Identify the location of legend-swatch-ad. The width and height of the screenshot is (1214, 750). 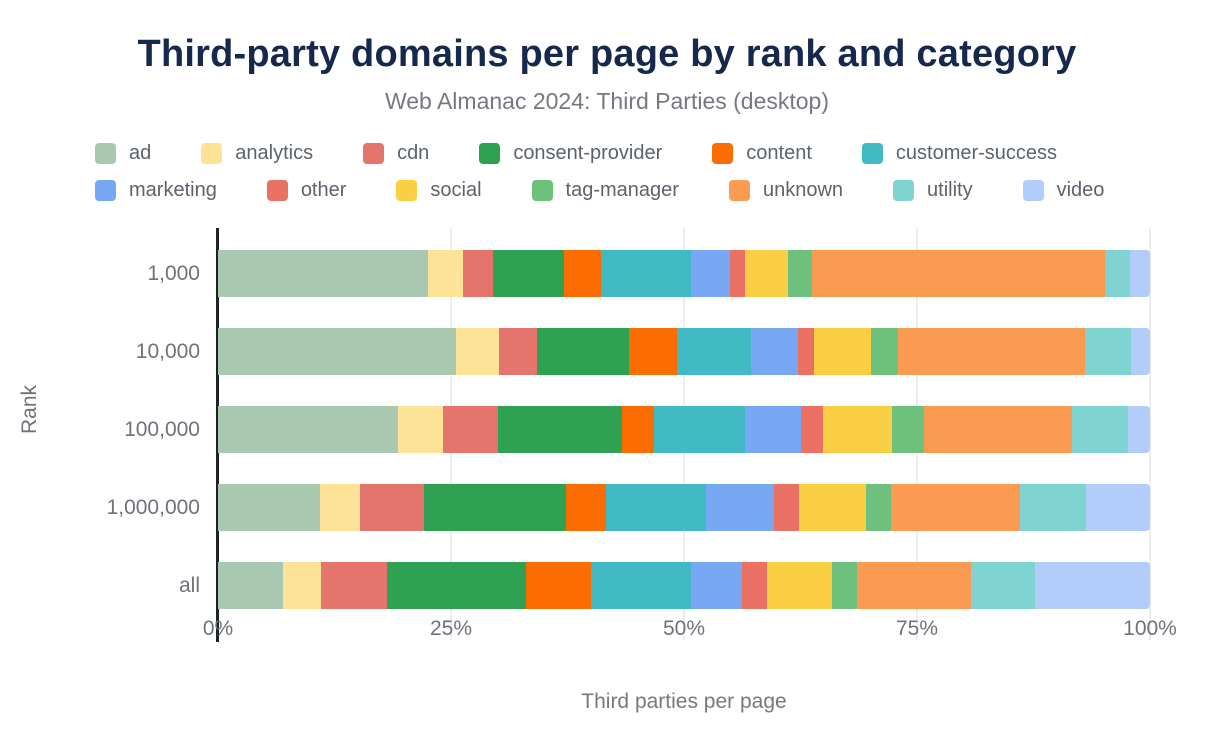
(105, 153).